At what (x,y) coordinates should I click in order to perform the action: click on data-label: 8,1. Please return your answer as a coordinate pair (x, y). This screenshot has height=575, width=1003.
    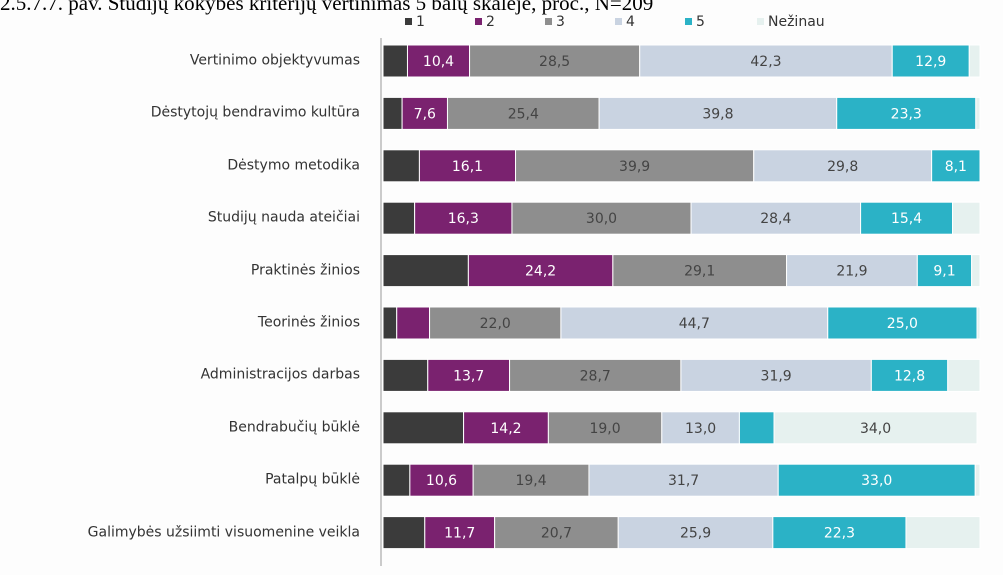
    Looking at the image, I should click on (956, 167).